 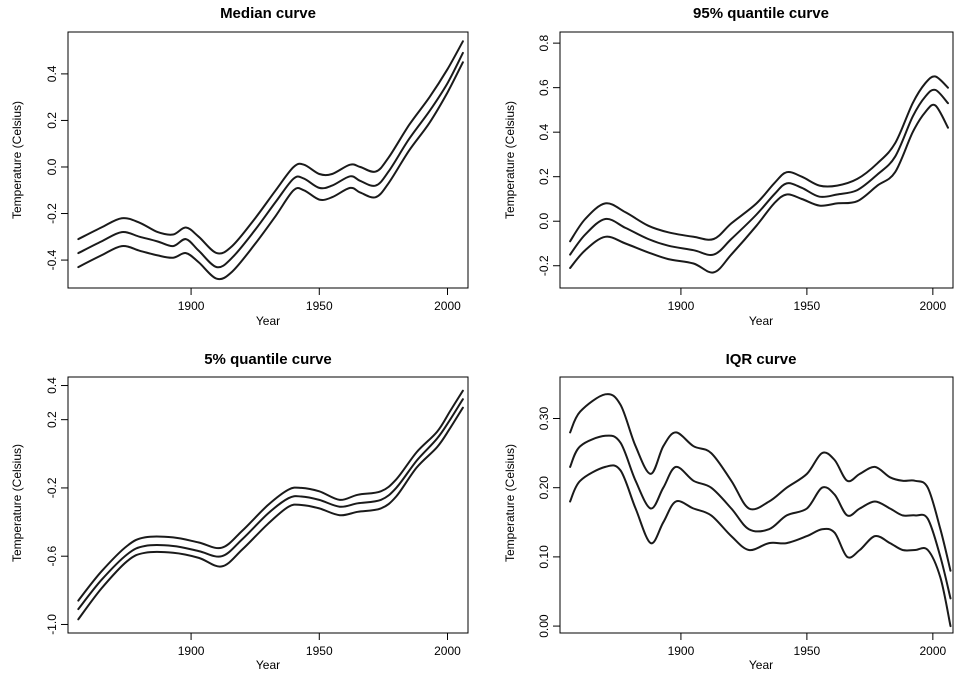 I want to click on y-ticks: -0.2 0.0 0.2 0.4 0.6 0.8, so click(x=548, y=155).